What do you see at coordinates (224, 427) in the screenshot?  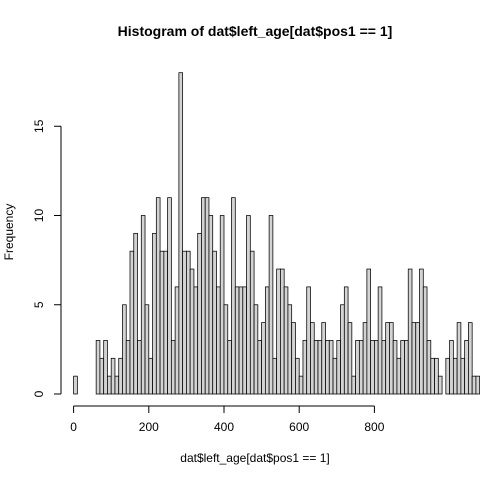 I see `x-tick-label: 400` at bounding box center [224, 427].